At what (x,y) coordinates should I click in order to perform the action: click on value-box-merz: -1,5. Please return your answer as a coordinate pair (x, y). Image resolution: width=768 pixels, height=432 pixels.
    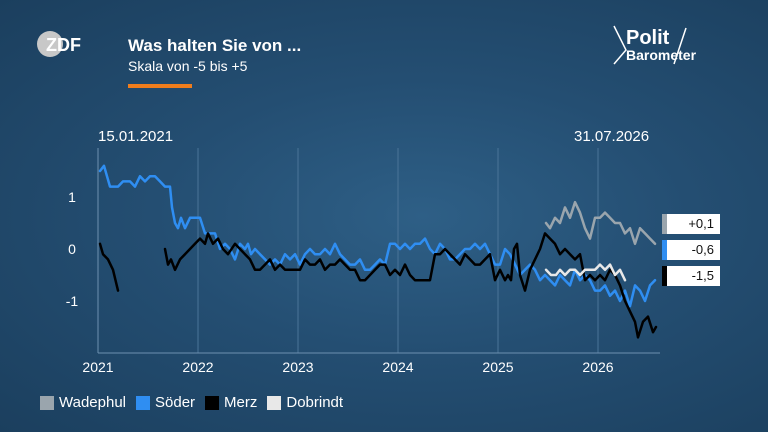
    Looking at the image, I should click on (691, 276).